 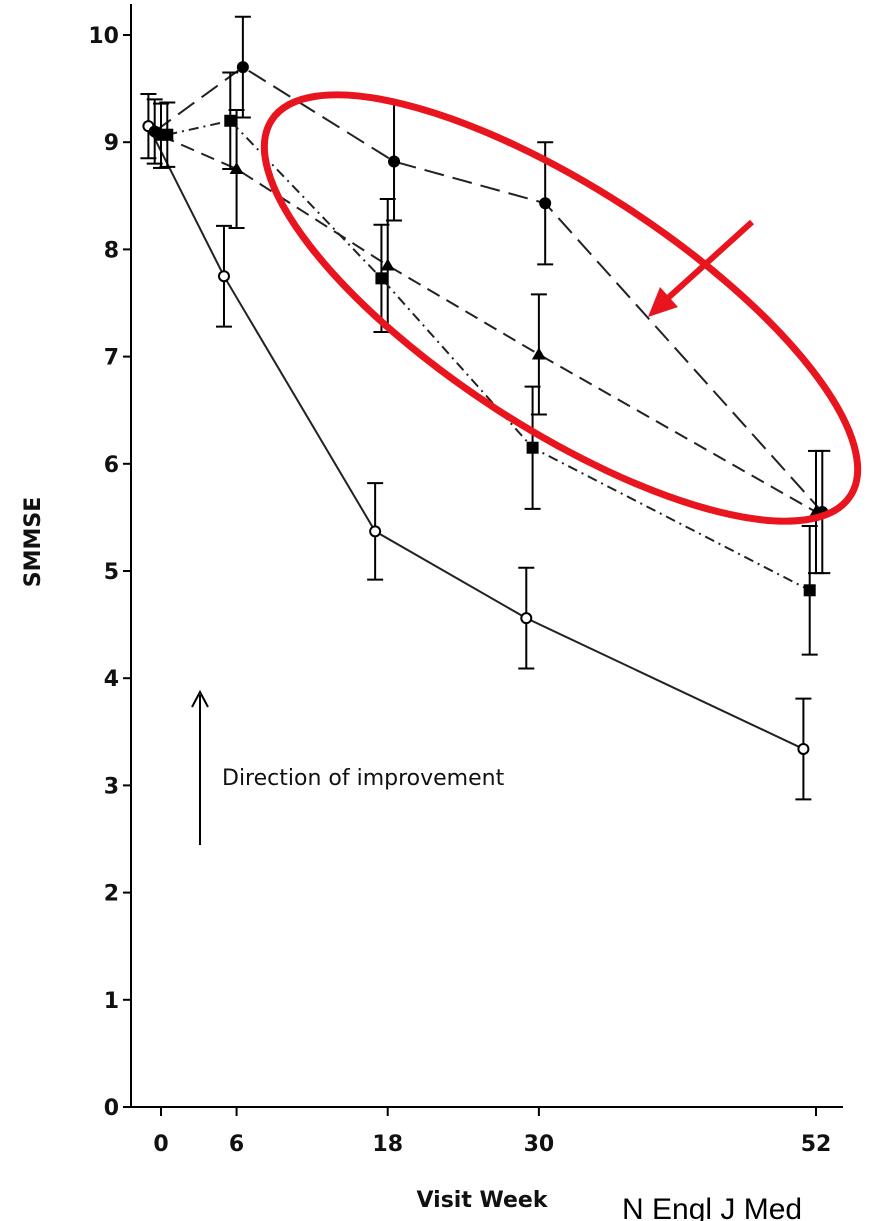 What do you see at coordinates (483, 1200) in the screenshot?
I see `x-axis-title: Visit Week` at bounding box center [483, 1200].